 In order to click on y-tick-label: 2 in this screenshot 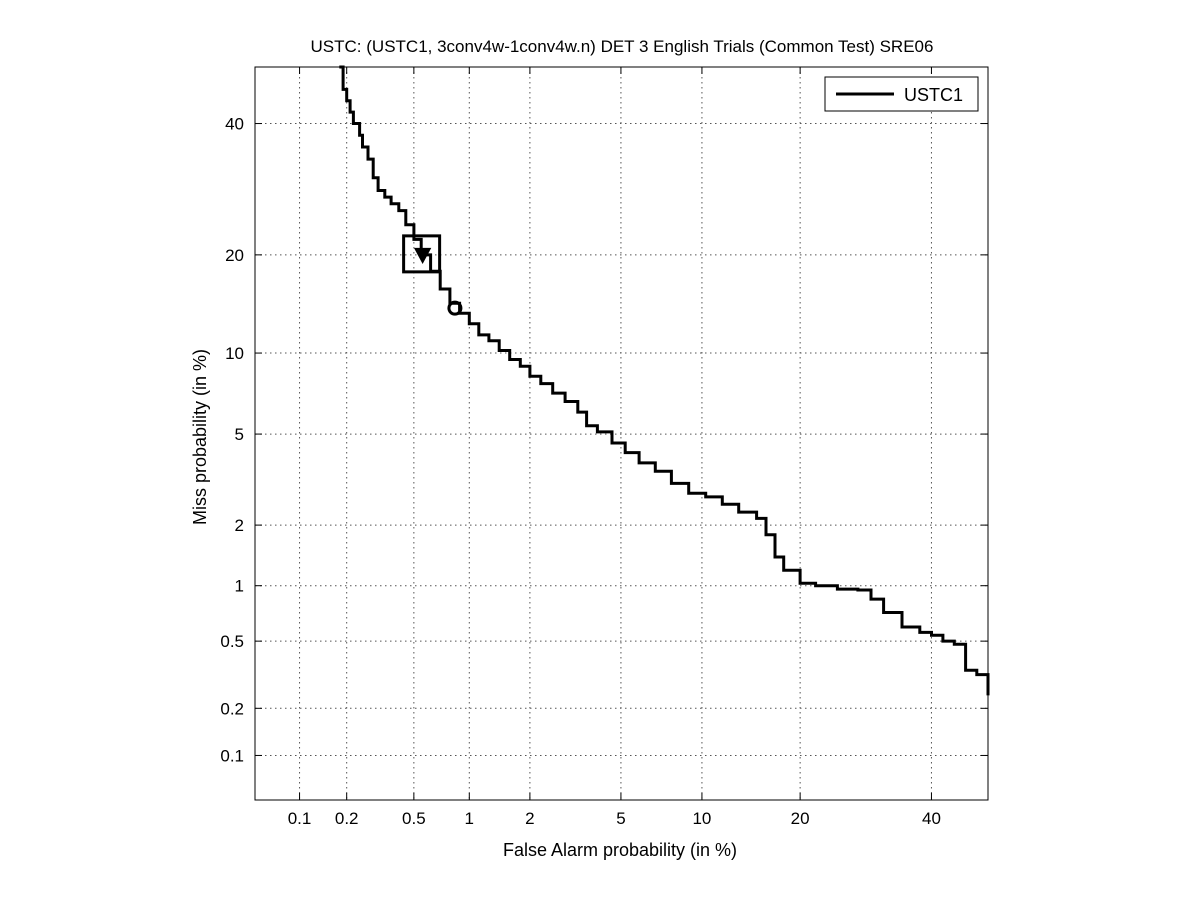, I will do `click(239, 525)`.